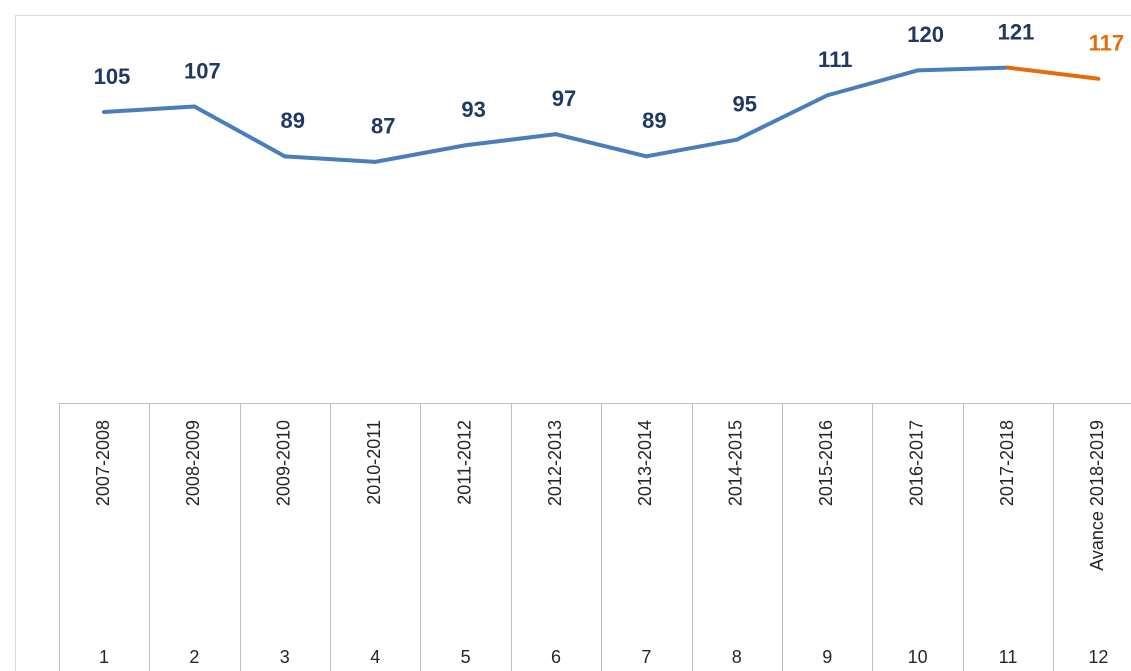 This screenshot has width=1131, height=671. Describe the element at coordinates (103, 463) in the screenshot. I see `x-tick-label: 2007-2008` at that location.